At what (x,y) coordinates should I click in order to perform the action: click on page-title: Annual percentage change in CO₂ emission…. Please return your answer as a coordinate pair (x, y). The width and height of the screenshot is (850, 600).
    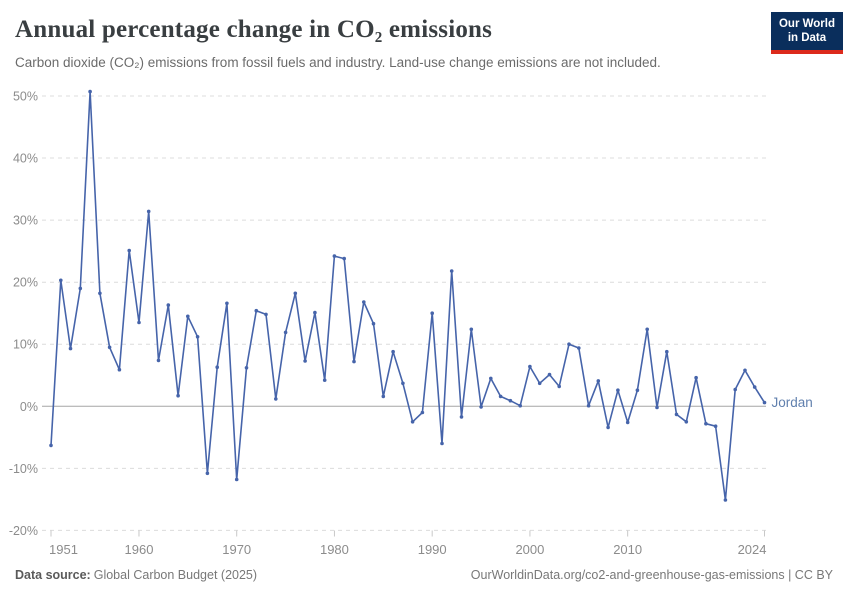
    Looking at the image, I should click on (254, 29).